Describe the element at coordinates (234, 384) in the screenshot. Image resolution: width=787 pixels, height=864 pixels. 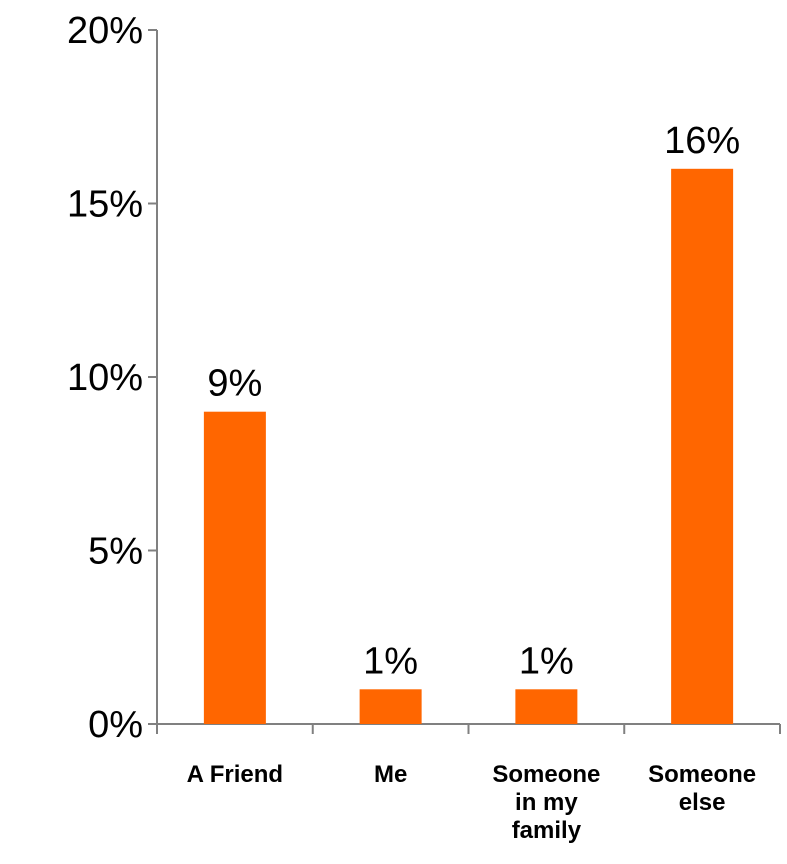
I see `data-label: 9%` at that location.